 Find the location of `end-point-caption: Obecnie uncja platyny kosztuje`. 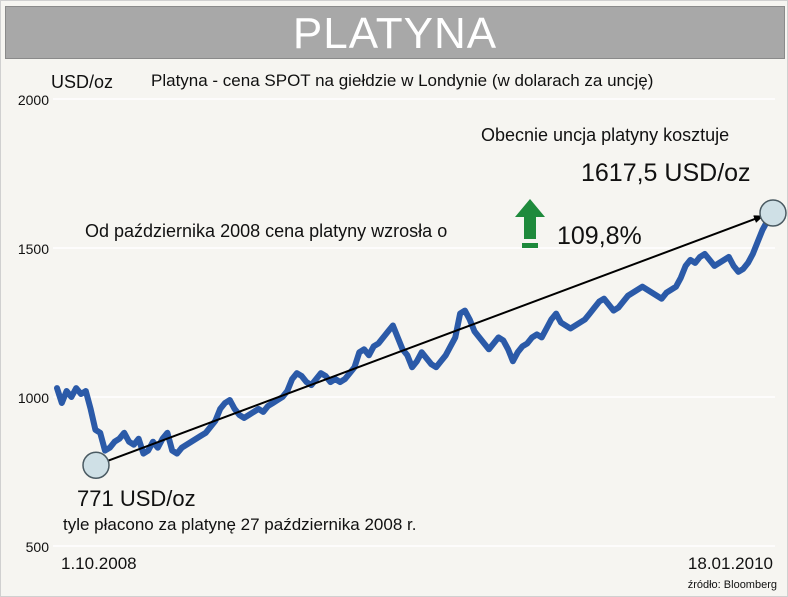

end-point-caption: Obecnie uncja platyny kosztuje is located at coordinates (605, 135).